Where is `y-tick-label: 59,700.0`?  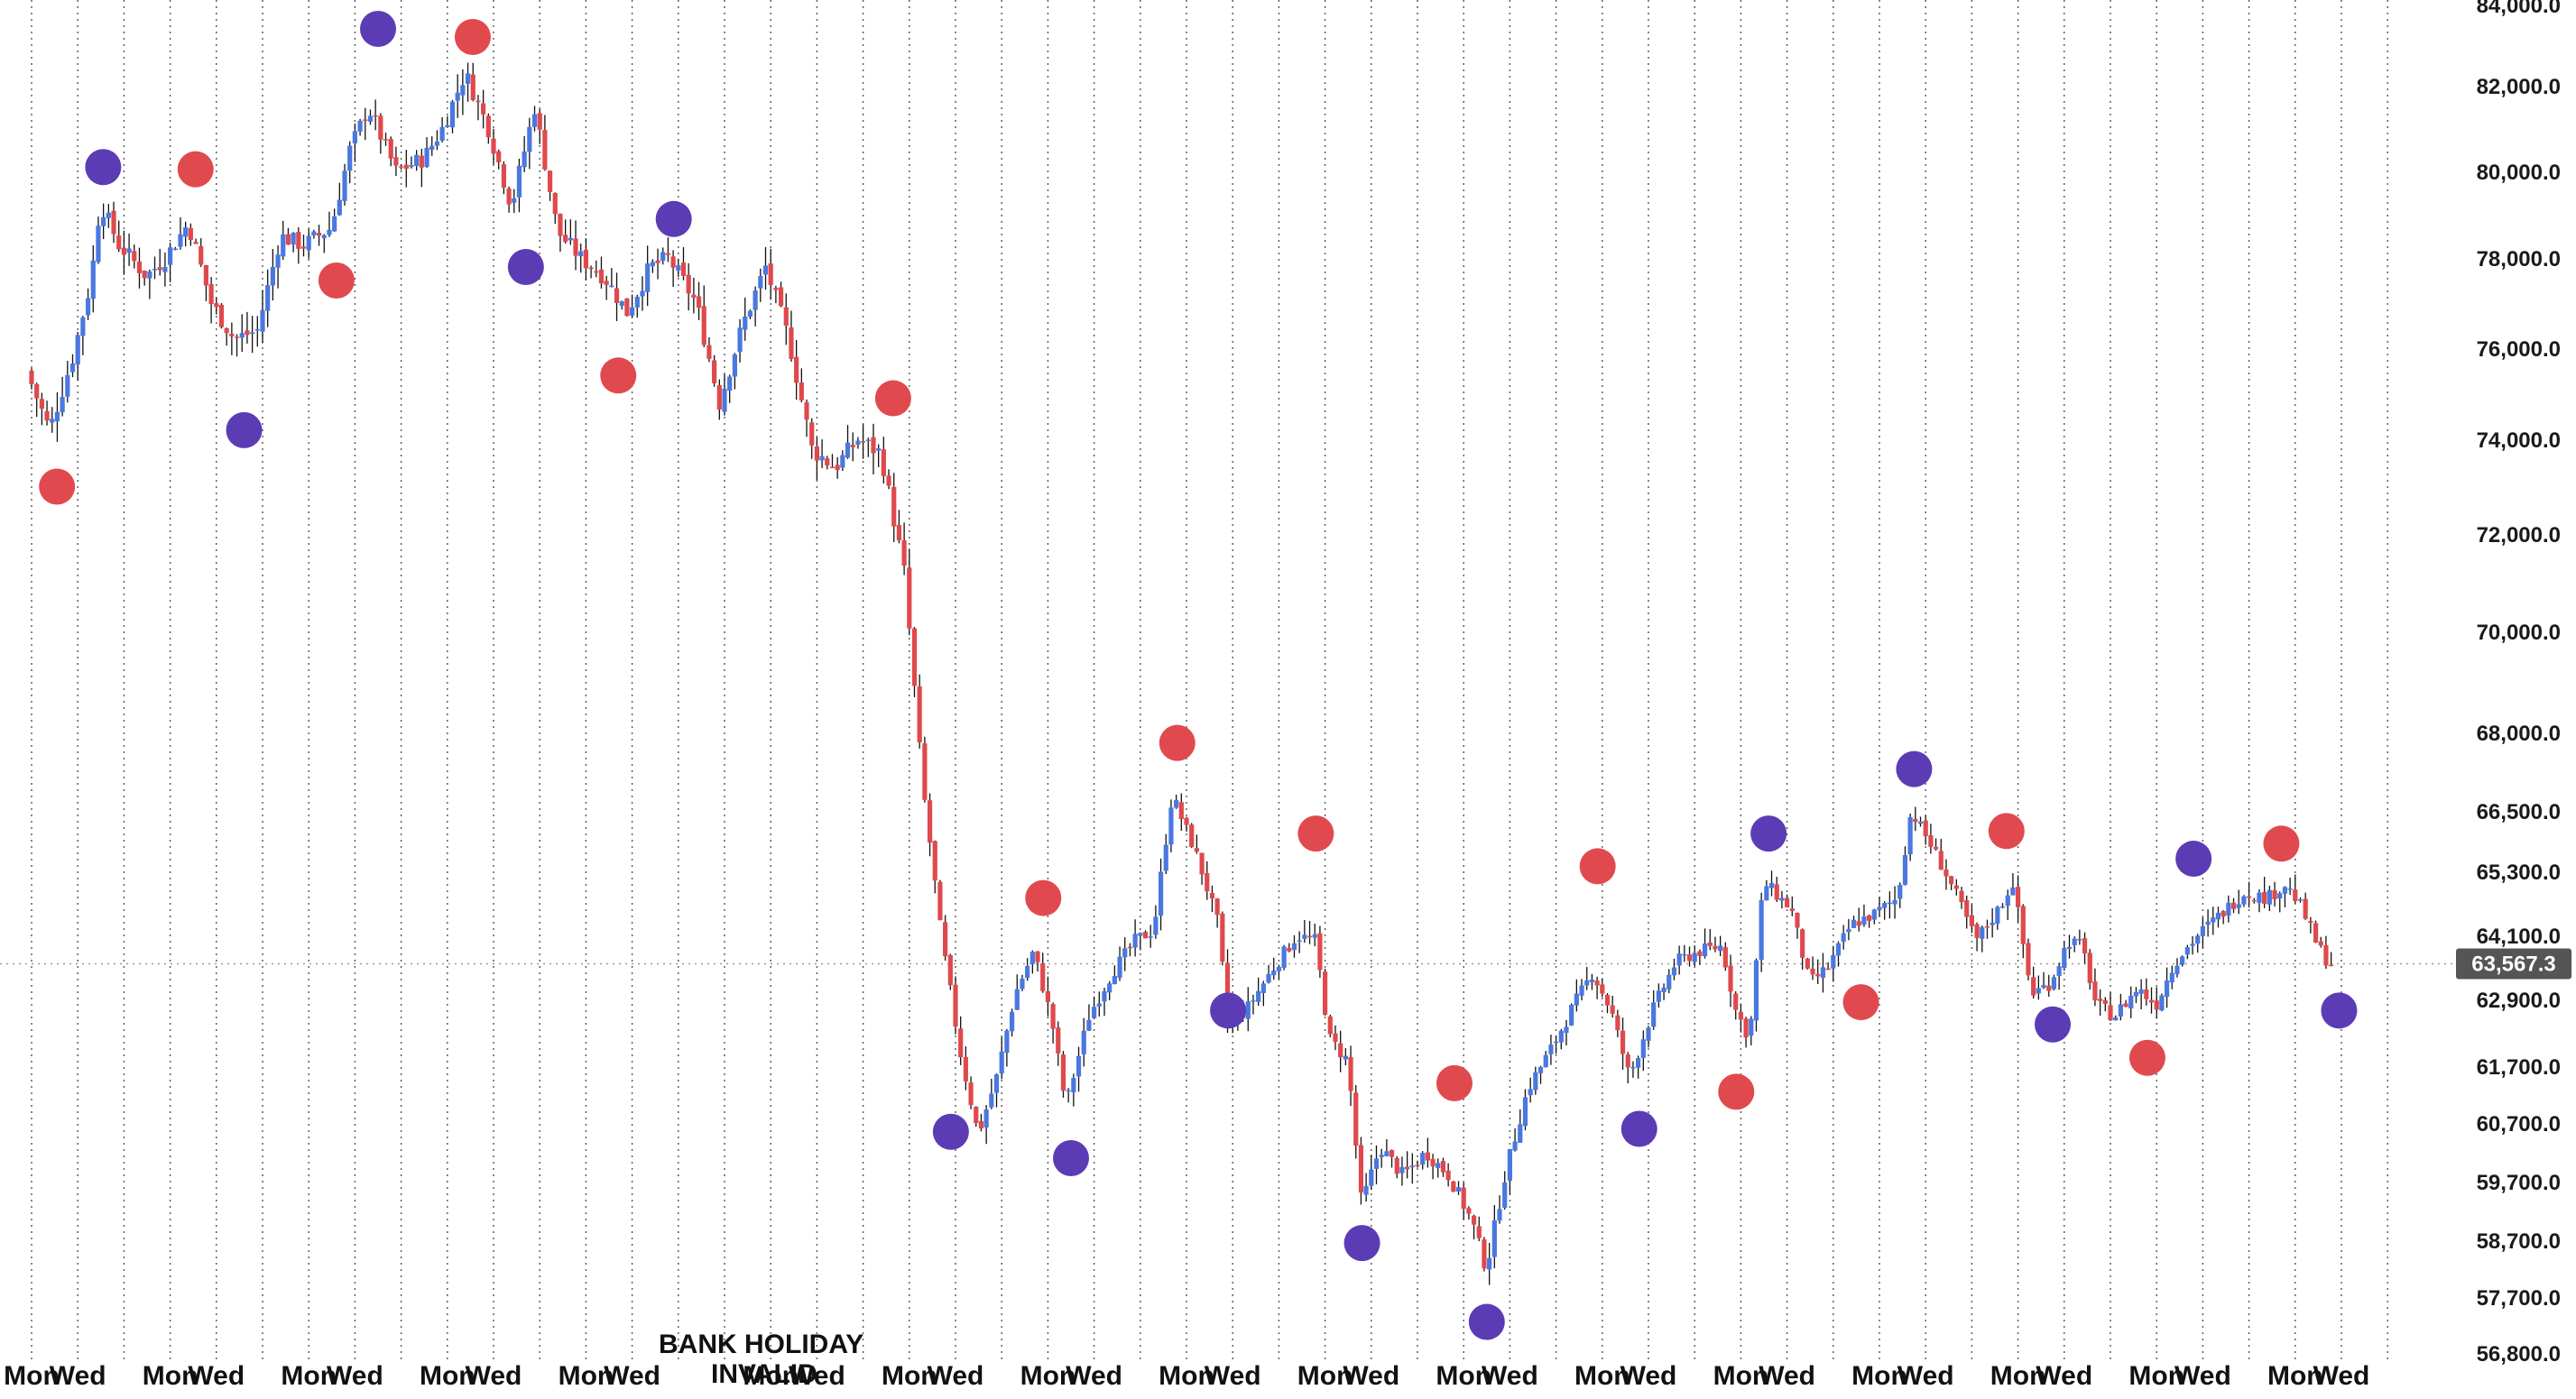
y-tick-label: 59,700.0 is located at coordinates (2519, 1183).